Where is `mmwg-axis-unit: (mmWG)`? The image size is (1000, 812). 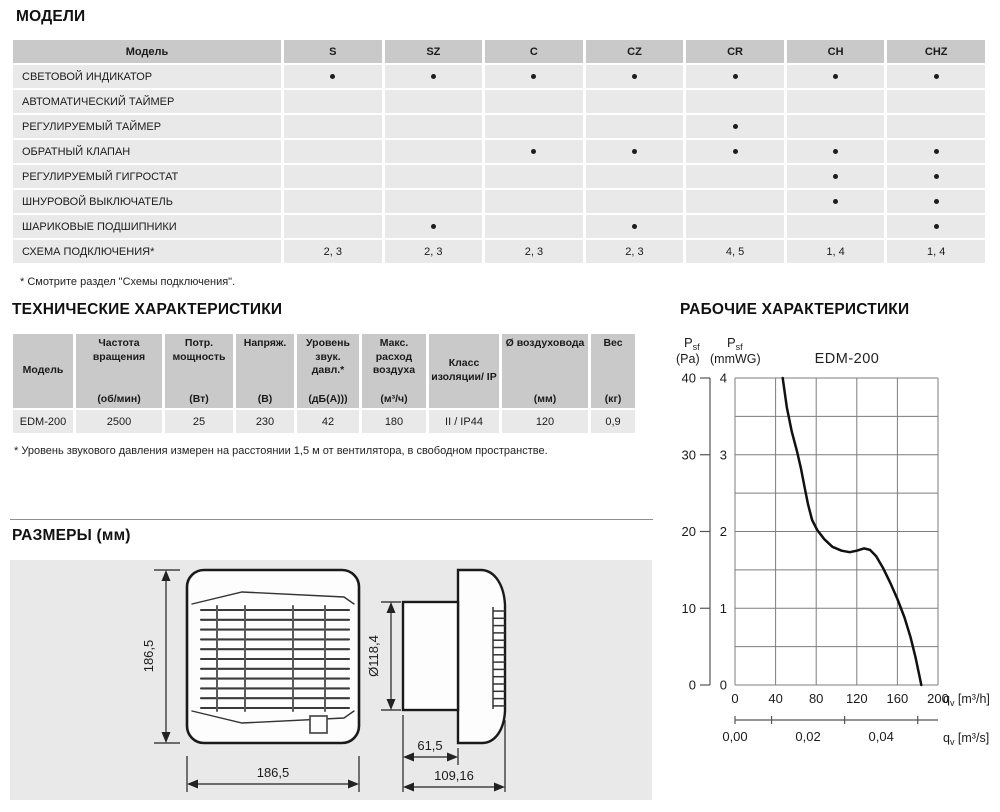
mmwg-axis-unit: (mmWG) is located at coordinates (735, 359).